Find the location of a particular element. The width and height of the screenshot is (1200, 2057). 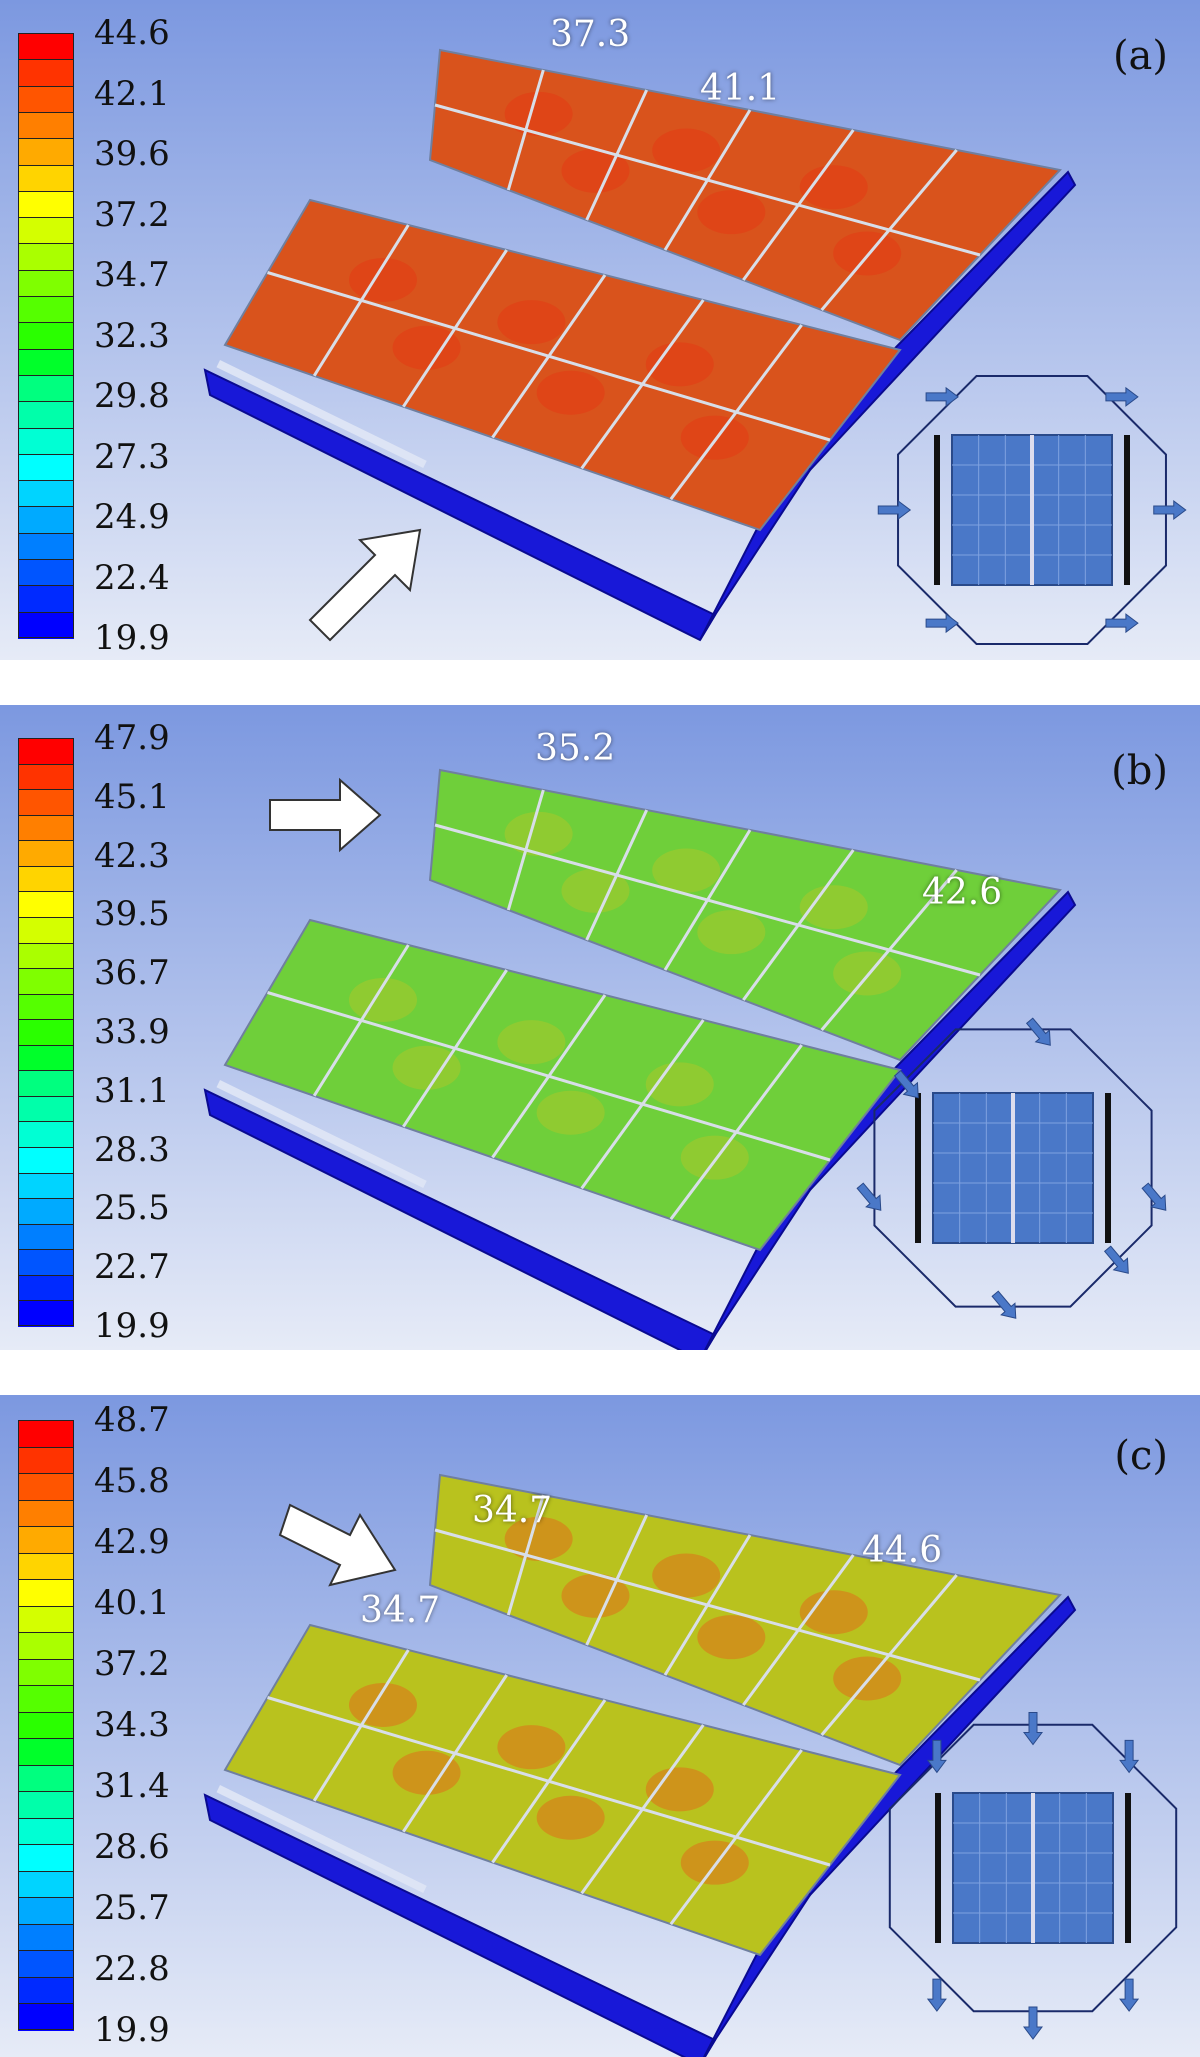

legend-border is located at coordinates (46, 1032).